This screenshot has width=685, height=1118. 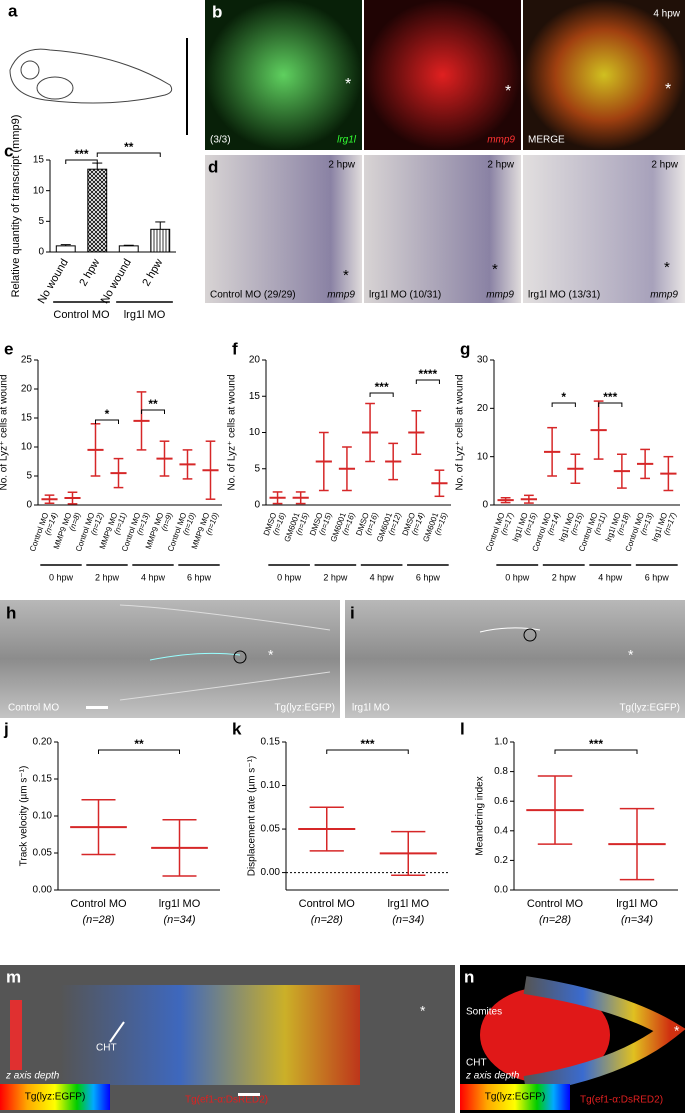 What do you see at coordinates (24, 816) in the screenshot?
I see `y-axis-label: Track velocity (µm s⁻¹)` at bounding box center [24, 816].